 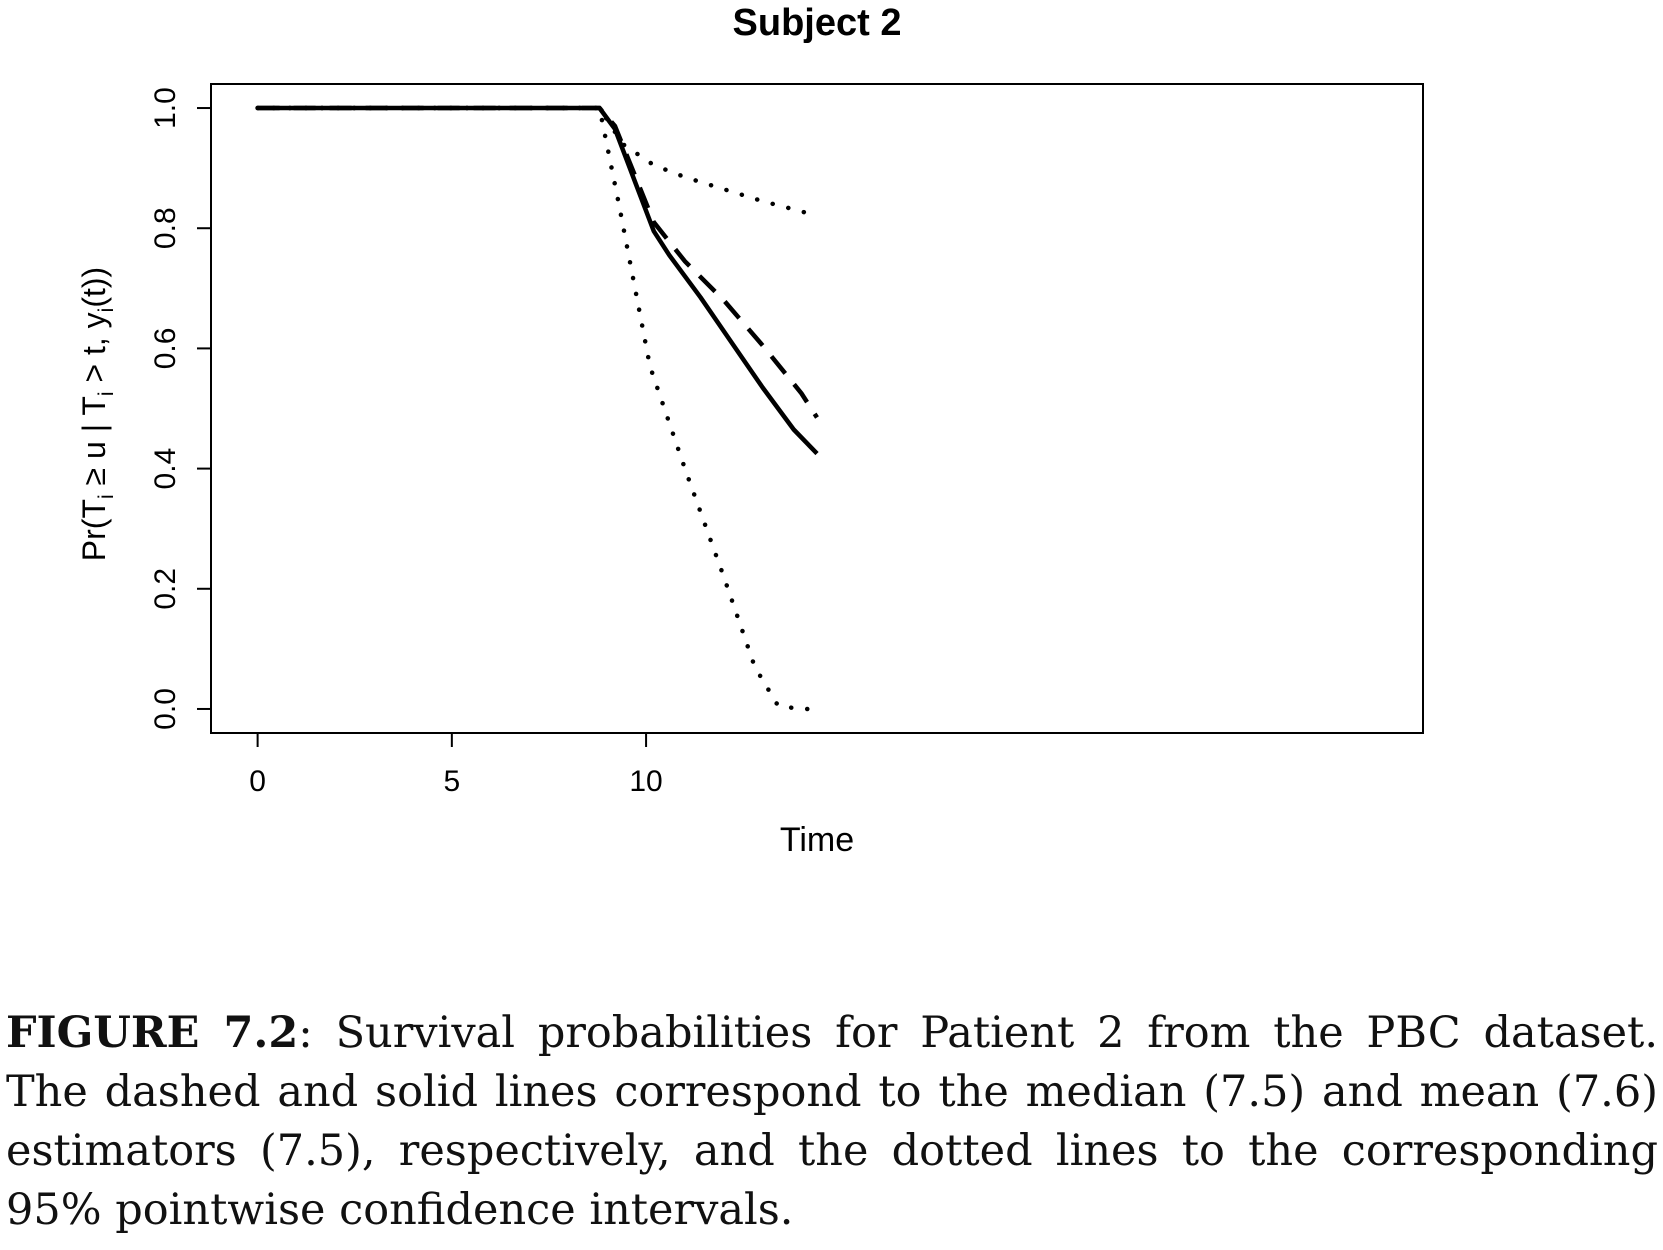 I want to click on y-axis-label-close: (t)), so click(x=94, y=287).